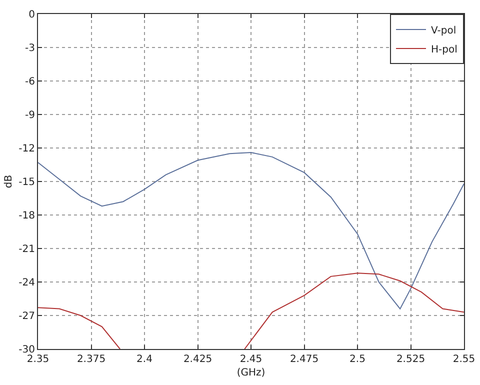 The height and width of the screenshot is (385, 480). What do you see at coordinates (304, 359) in the screenshot?
I see `x-tick-label: 2.475` at bounding box center [304, 359].